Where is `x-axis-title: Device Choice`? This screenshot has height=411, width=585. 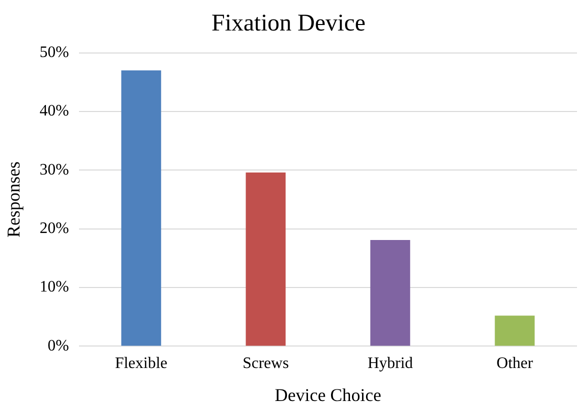
x-axis-title: Device Choice is located at coordinates (328, 394).